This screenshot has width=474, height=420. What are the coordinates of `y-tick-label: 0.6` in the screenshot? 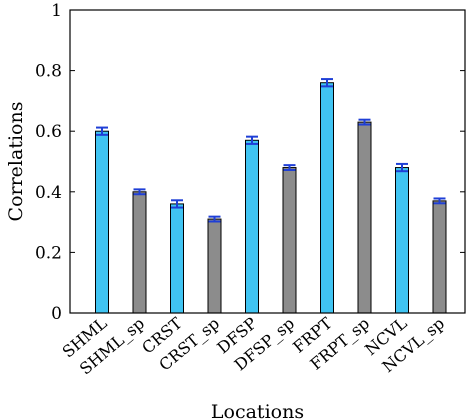 It's located at (48, 132).